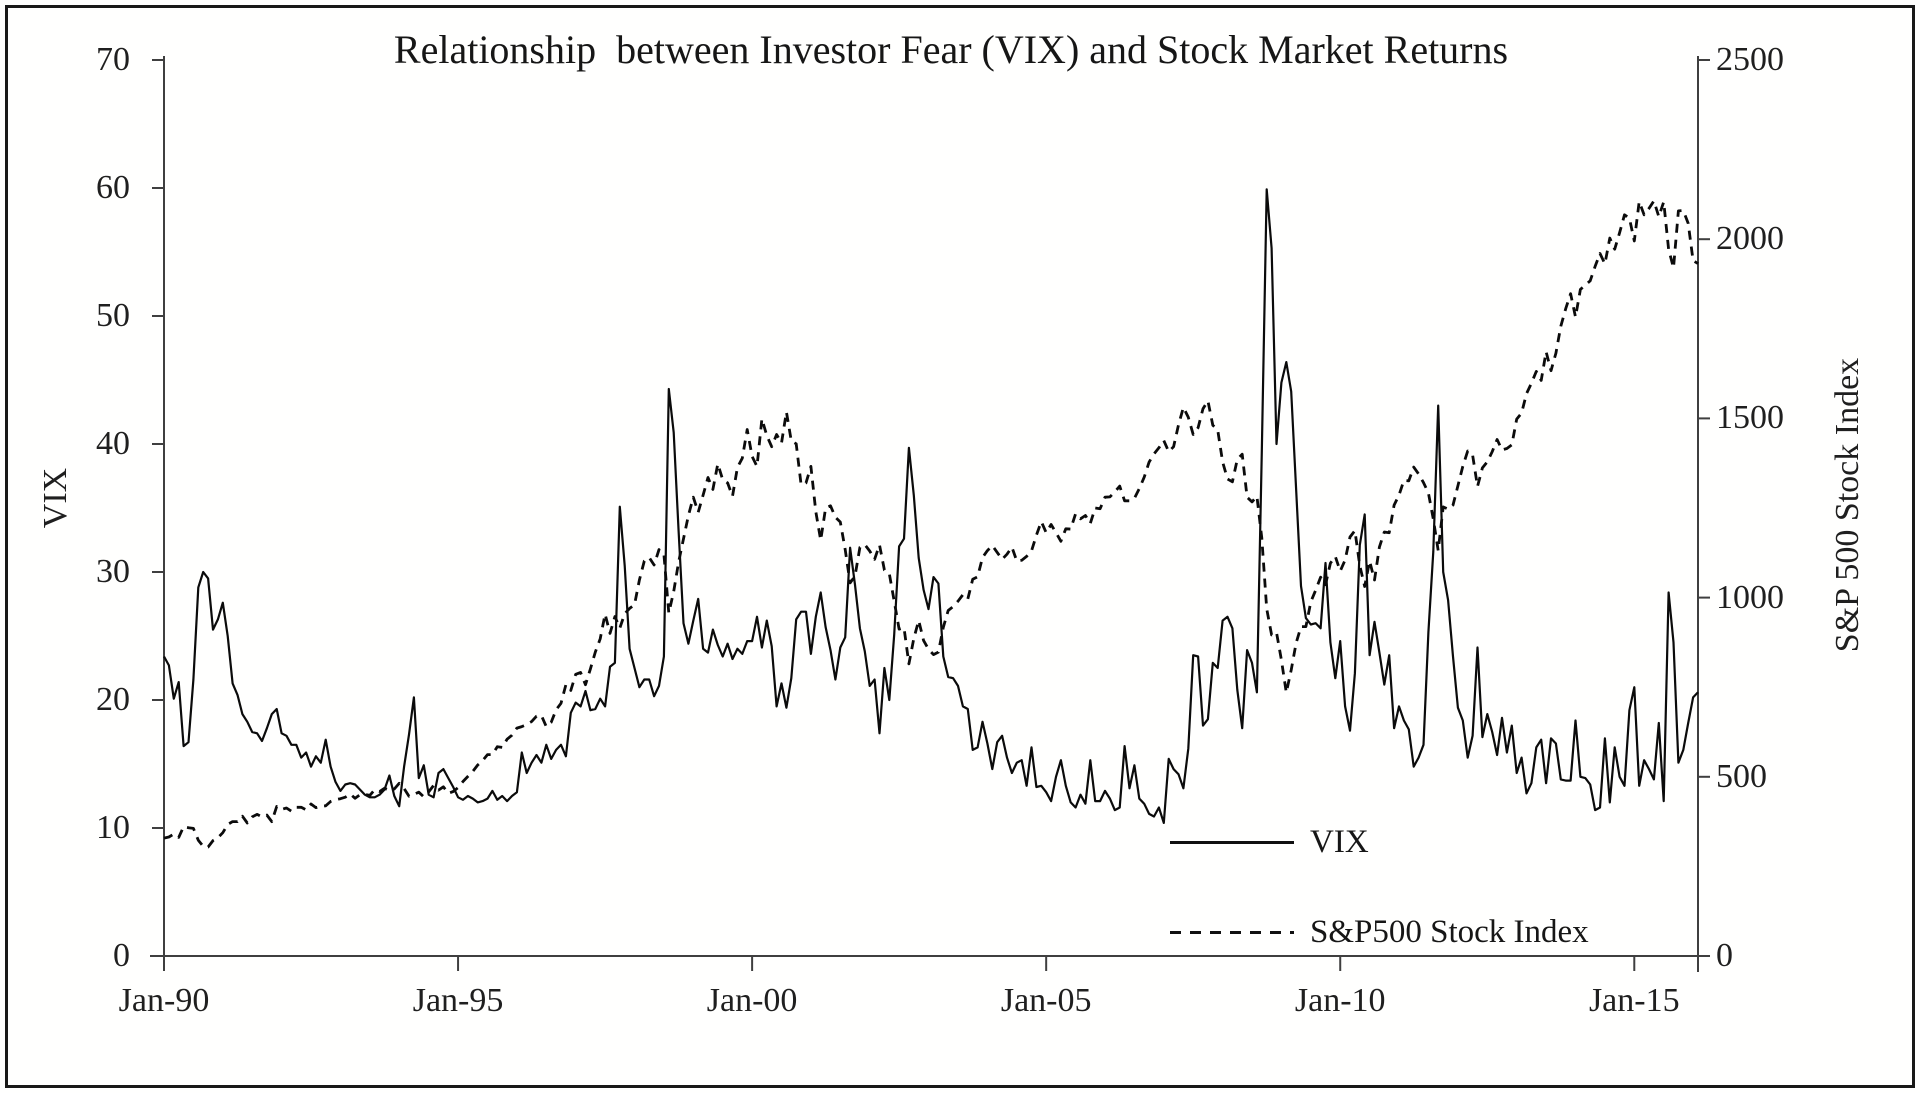 The width and height of the screenshot is (1920, 1093). I want to click on legend: VIX S&P500 Stock Index, so click(1410, 908).